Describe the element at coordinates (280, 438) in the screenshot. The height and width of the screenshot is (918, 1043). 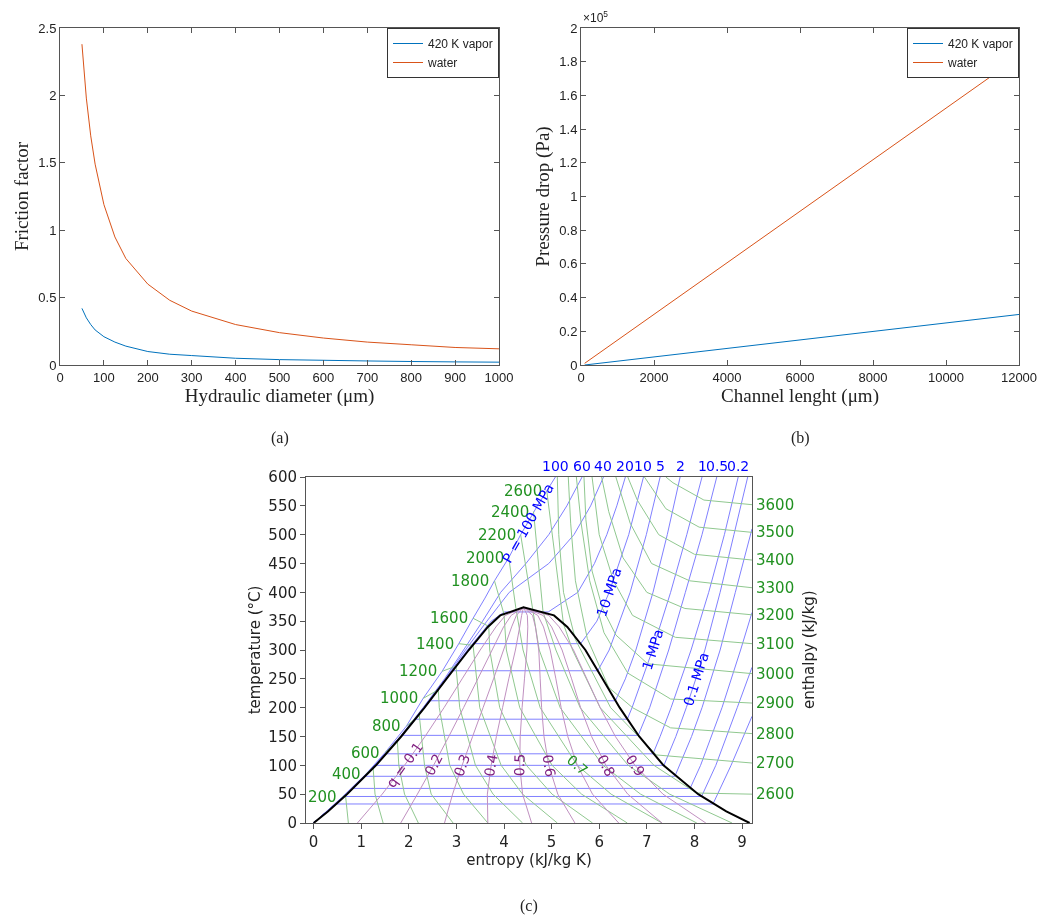
I see `text: (a)` at that location.